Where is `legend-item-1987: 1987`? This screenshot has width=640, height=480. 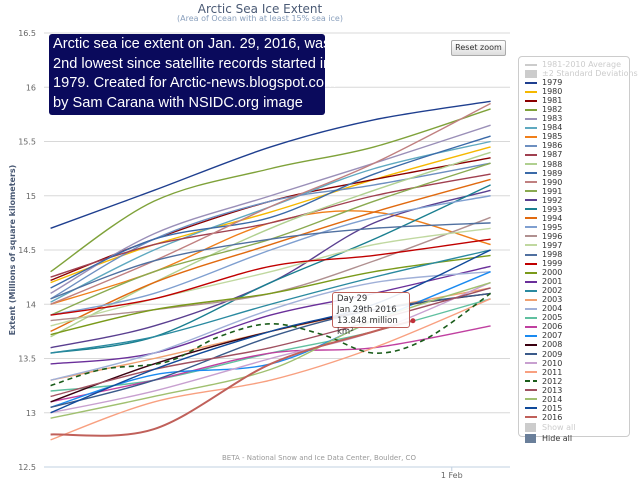
legend-item-1987: 1987 is located at coordinates (577, 154).